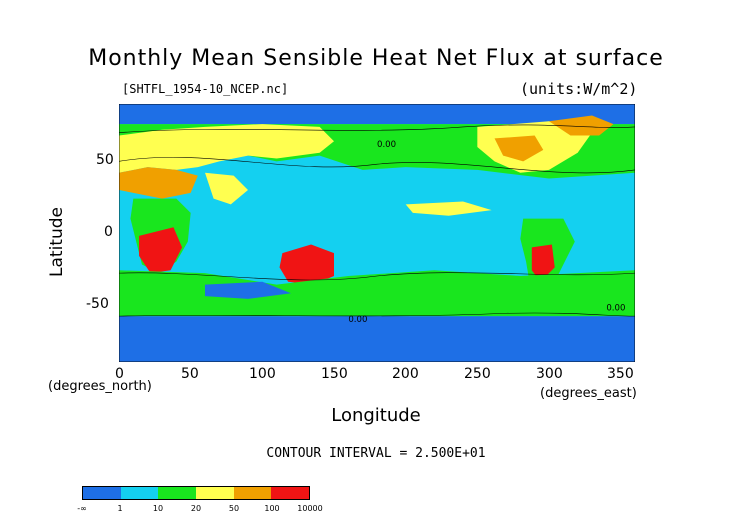 The height and width of the screenshot is (532, 752). I want to click on y-unit-label: (degrees_north), so click(100, 386).